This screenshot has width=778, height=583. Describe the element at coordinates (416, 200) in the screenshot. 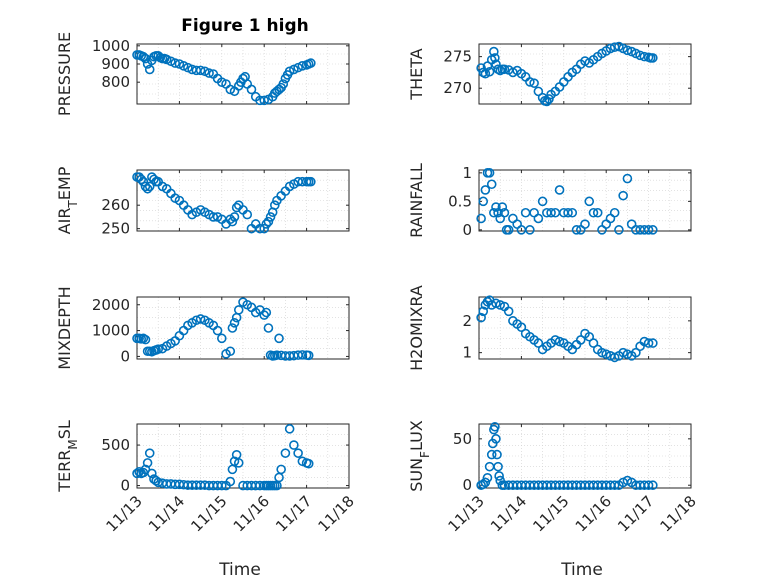

I see `y-axis-label: RAINFALL` at that location.